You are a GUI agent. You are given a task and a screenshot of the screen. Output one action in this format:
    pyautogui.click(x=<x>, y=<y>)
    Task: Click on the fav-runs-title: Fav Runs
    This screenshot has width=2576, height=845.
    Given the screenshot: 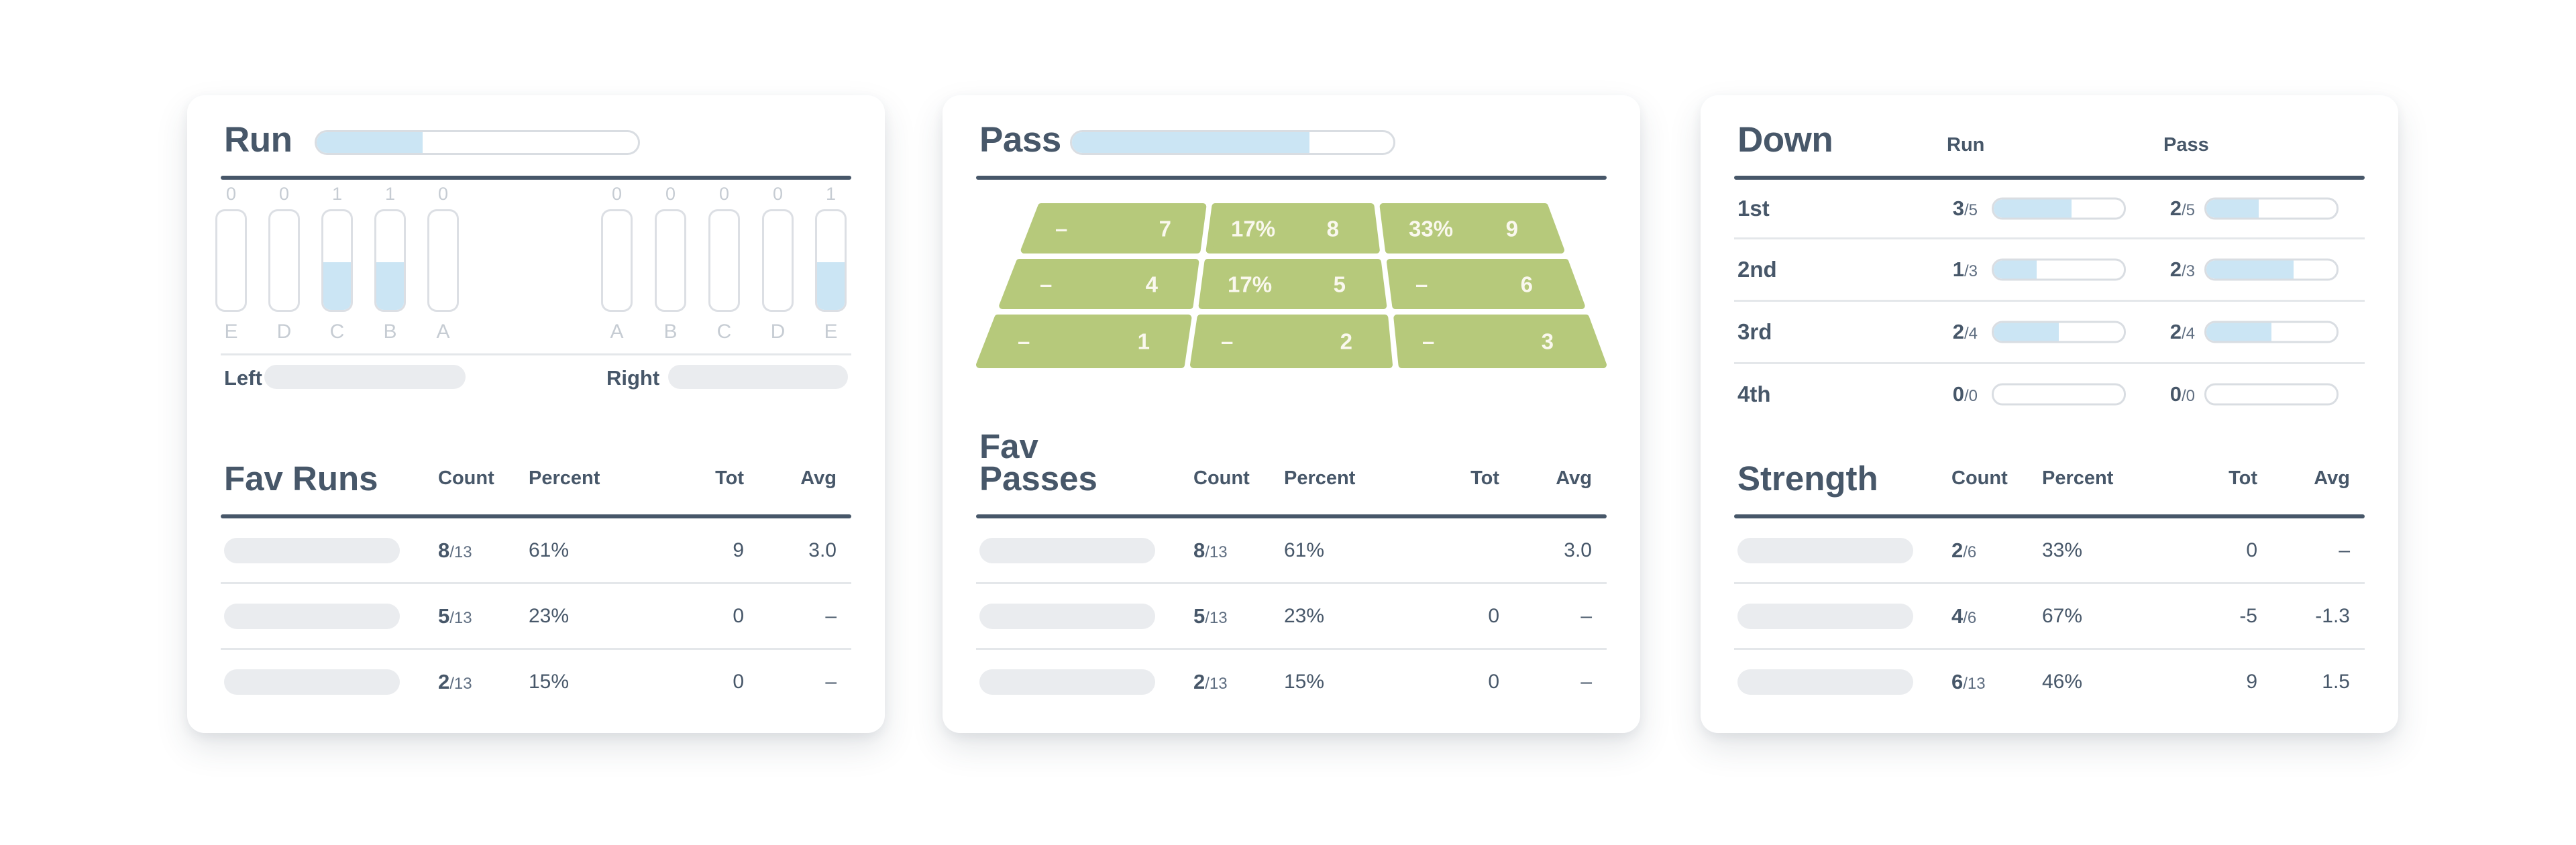 What is the action you would take?
    pyautogui.click(x=301, y=478)
    